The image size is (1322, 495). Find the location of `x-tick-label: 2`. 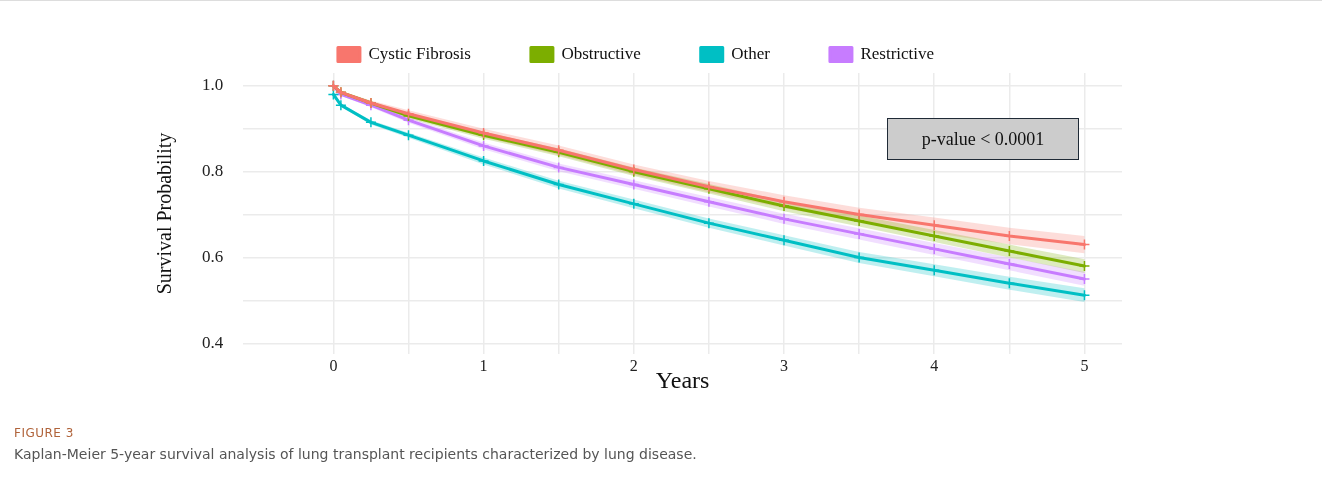

x-tick-label: 2 is located at coordinates (633, 365).